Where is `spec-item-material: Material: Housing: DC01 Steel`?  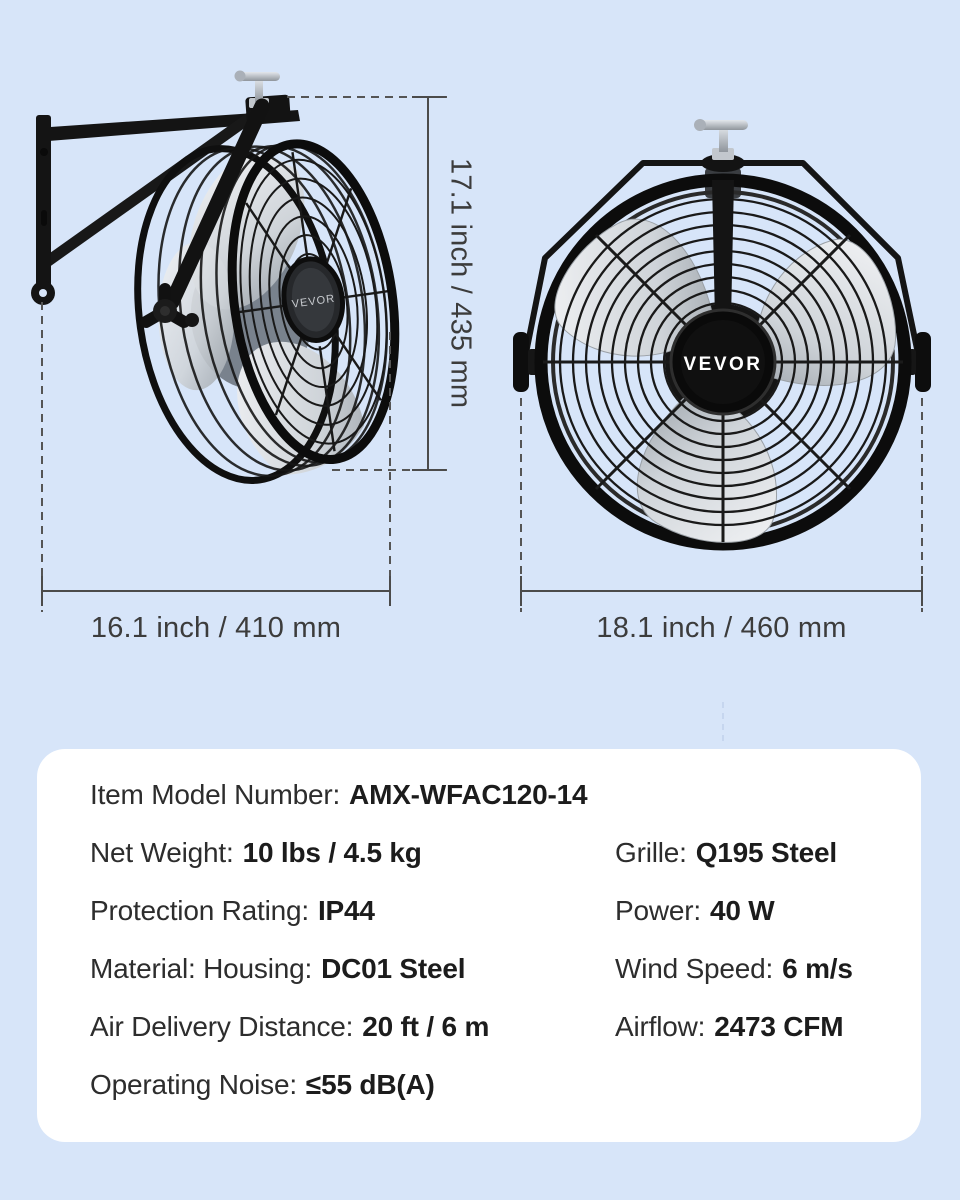
spec-item-material: Material: Housing: DC01 Steel is located at coordinates (289, 969).